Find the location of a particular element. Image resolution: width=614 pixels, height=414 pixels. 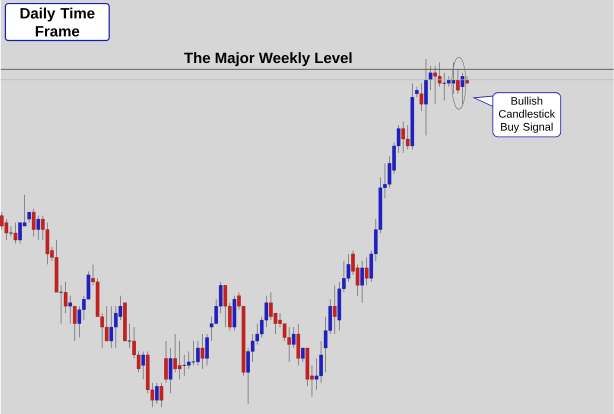

ref-line-label: The Major Weekly Level is located at coordinates (268, 59).